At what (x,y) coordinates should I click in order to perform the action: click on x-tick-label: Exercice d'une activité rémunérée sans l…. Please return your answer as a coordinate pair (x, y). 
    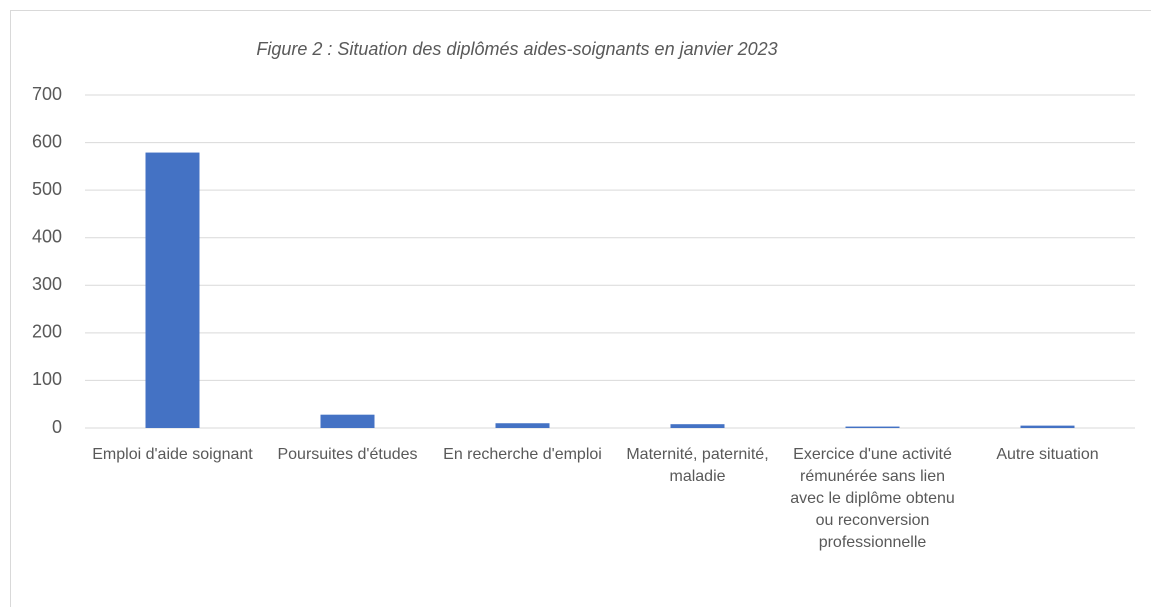
    Looking at the image, I should click on (872, 498).